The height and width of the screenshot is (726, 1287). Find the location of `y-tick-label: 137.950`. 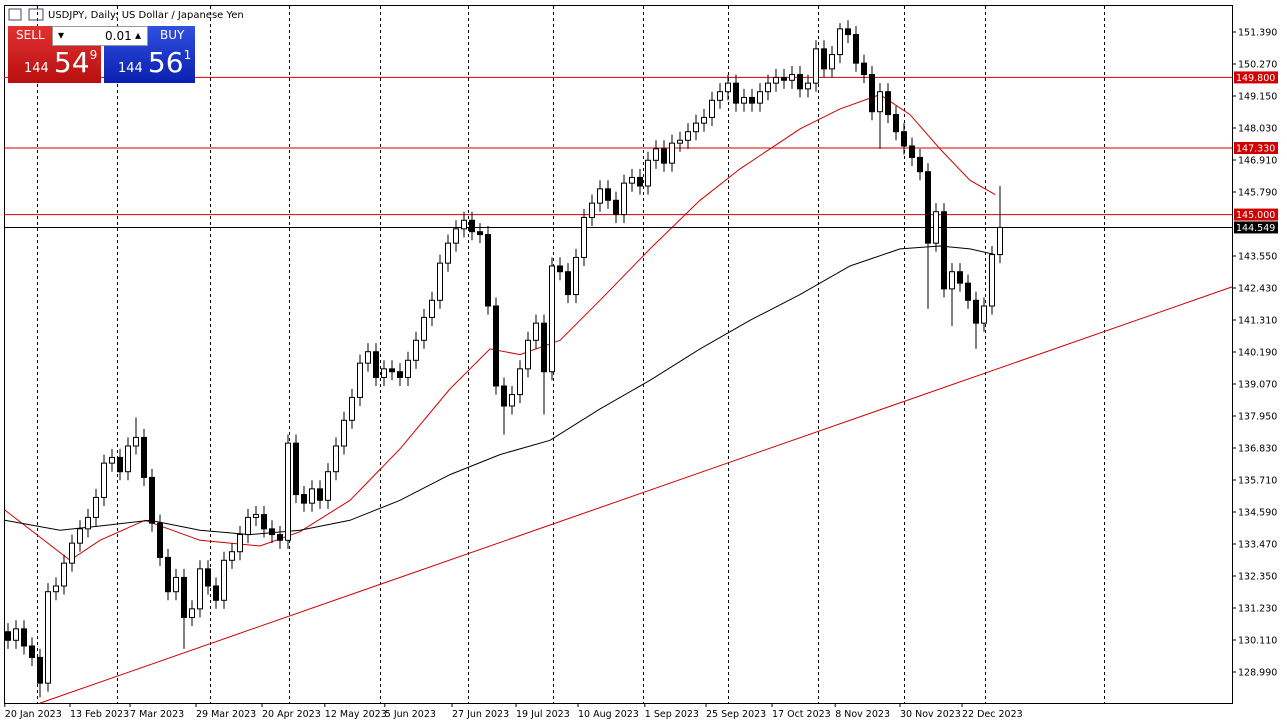

y-tick-label: 137.950 is located at coordinates (1257, 417).